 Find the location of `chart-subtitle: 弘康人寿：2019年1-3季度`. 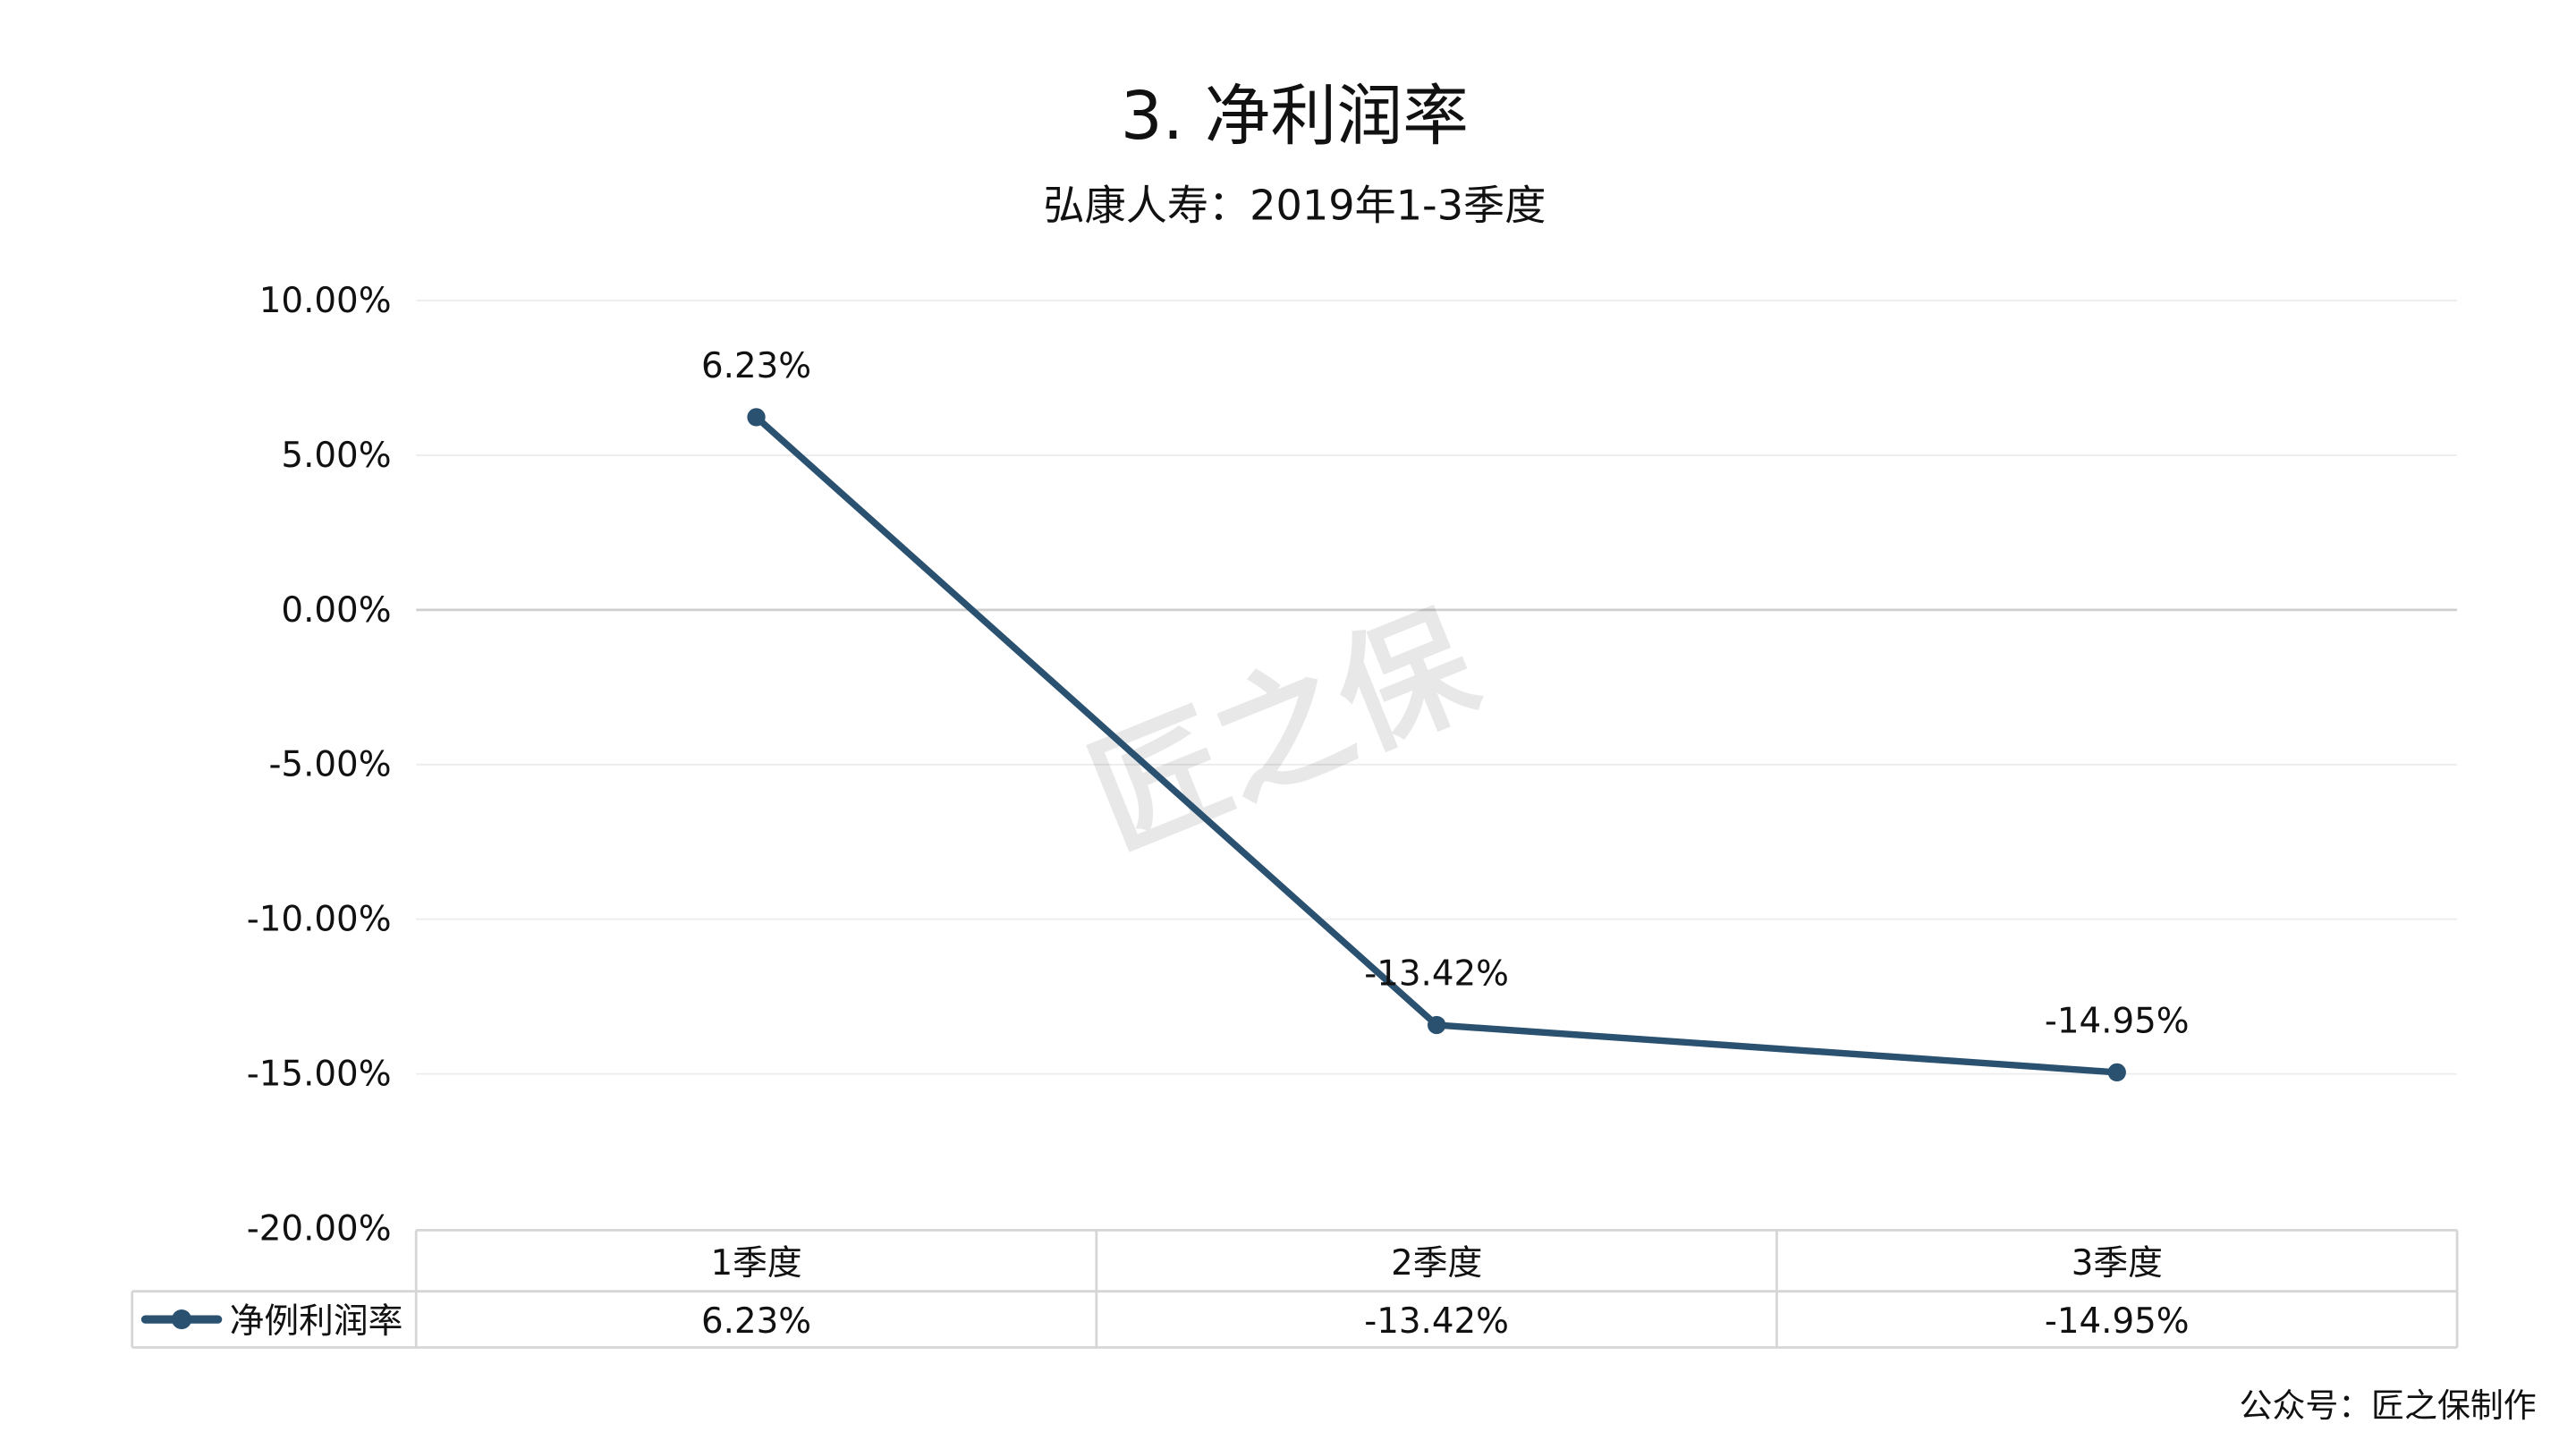

chart-subtitle: 弘康人寿：2019年1-3季度 is located at coordinates (1294, 206).